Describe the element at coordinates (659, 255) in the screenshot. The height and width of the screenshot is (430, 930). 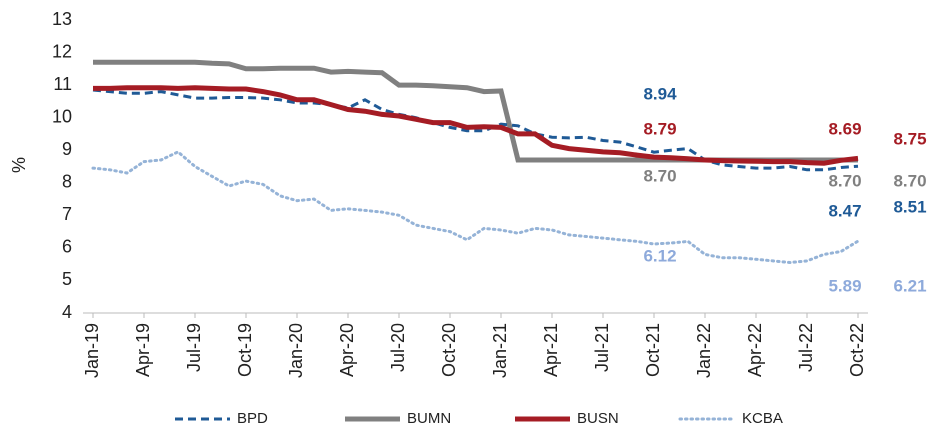
I see `data-label: 6.12` at that location.